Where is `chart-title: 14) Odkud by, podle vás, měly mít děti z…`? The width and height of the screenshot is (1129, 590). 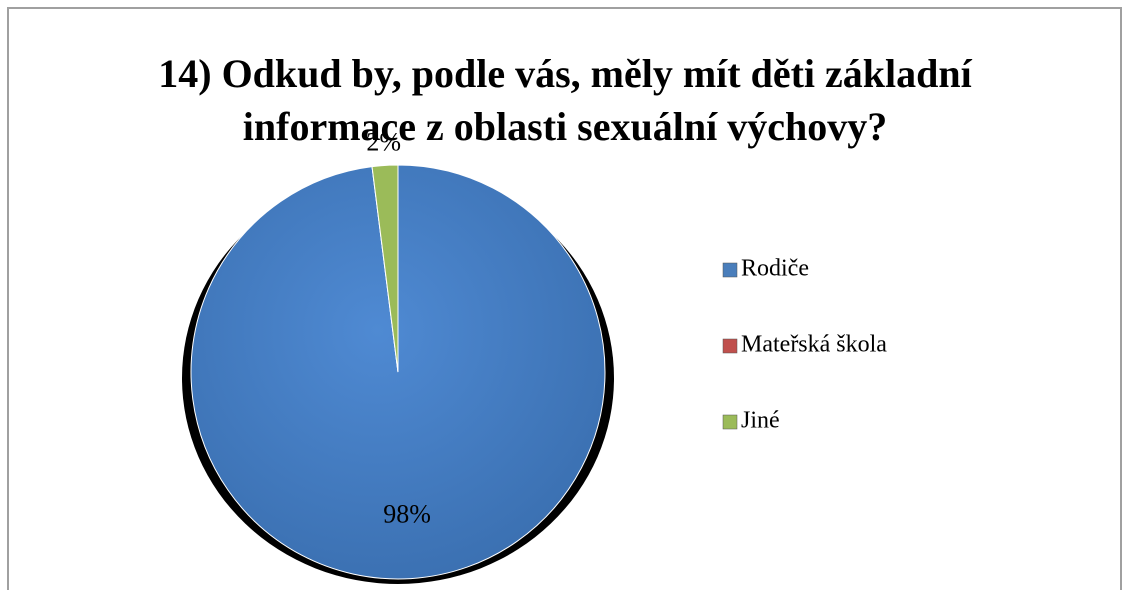 chart-title: 14) Odkud by, podle vás, měly mít děti z… is located at coordinates (565, 73).